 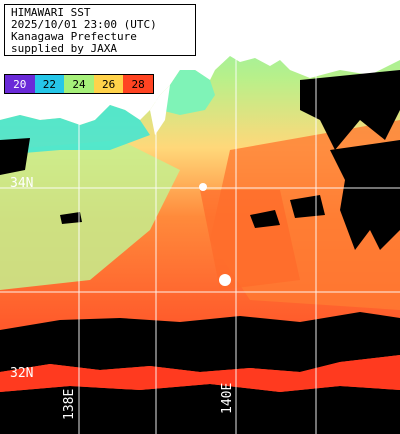 What do you see at coordinates (74, 36) in the screenshot?
I see `region-line: Kanagawa Prefecture` at bounding box center [74, 36].